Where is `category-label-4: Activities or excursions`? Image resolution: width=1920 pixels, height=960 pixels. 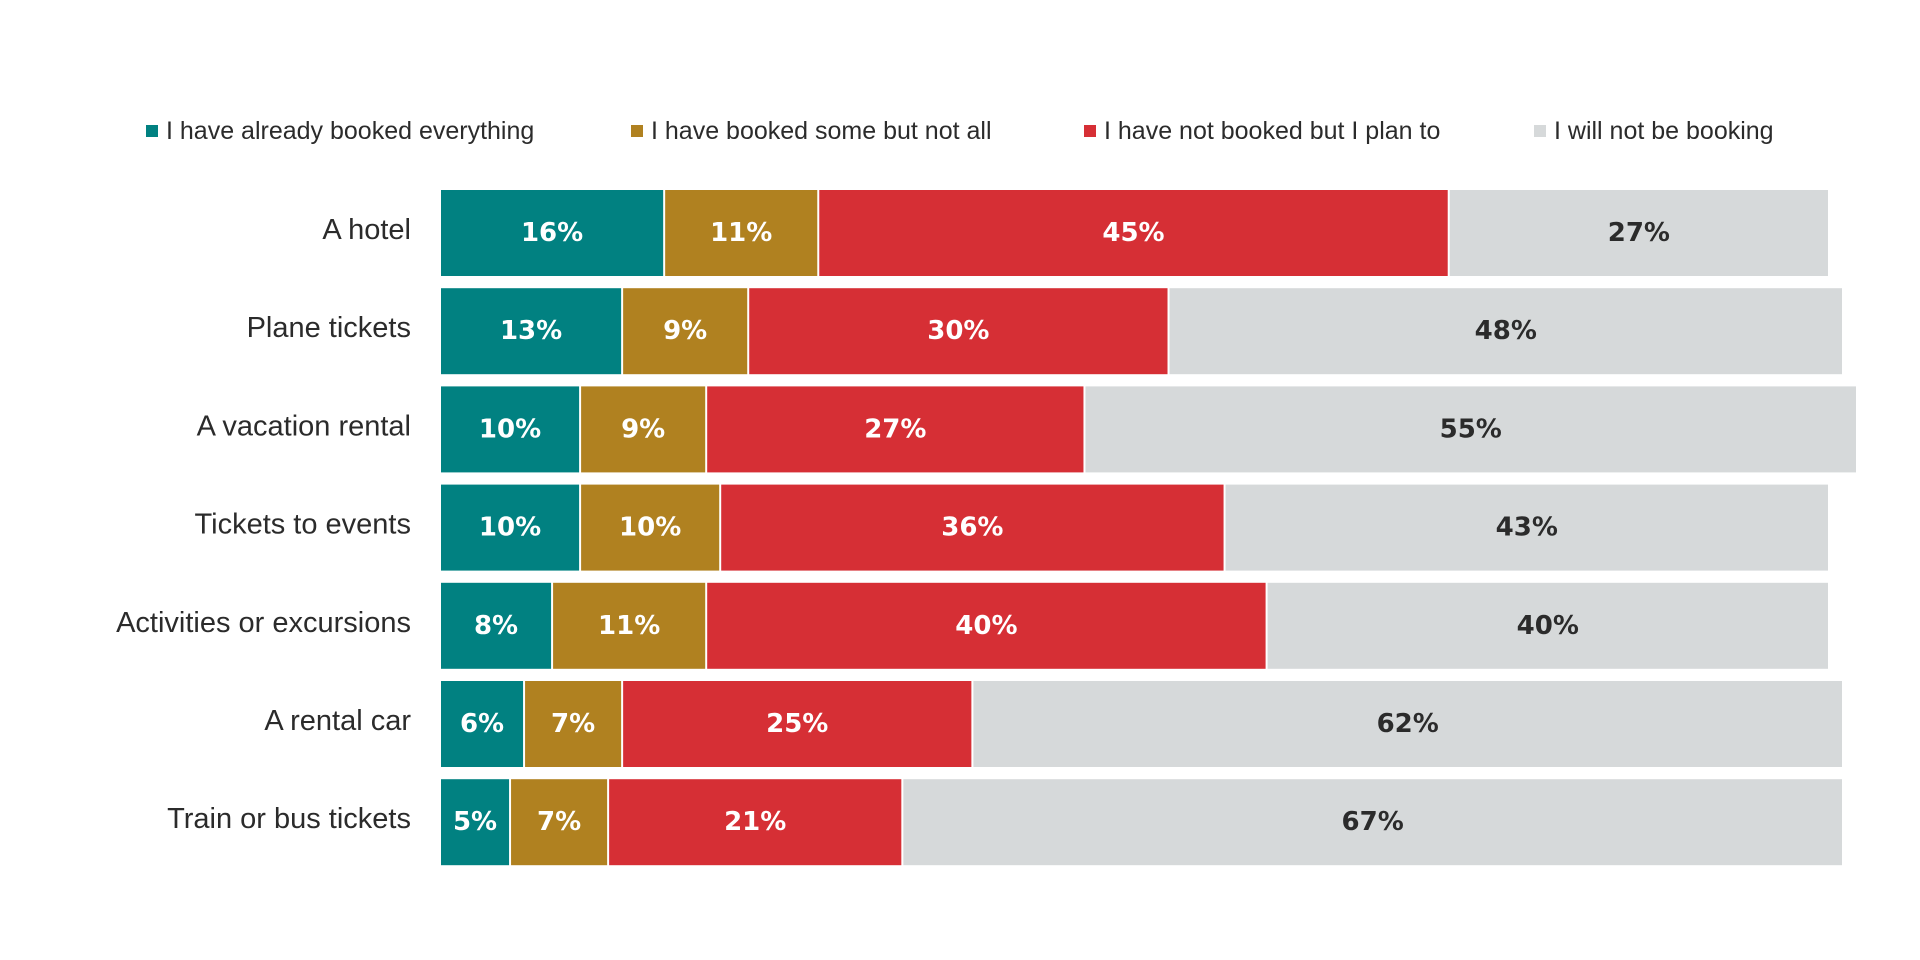
category-label-4: Activities or excursions is located at coordinates (263, 623).